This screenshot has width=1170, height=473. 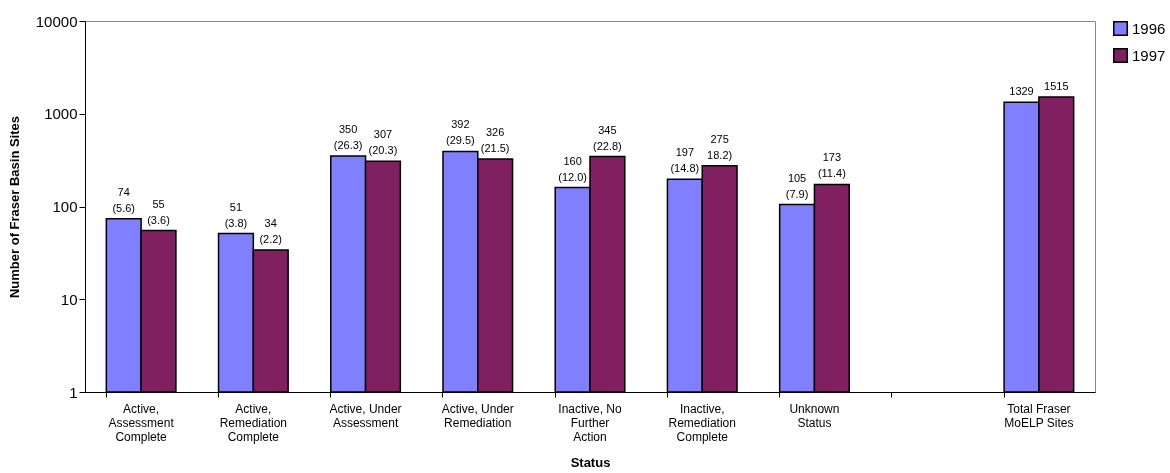 What do you see at coordinates (383, 142) in the screenshot?
I see `text: 307 (20.3)` at bounding box center [383, 142].